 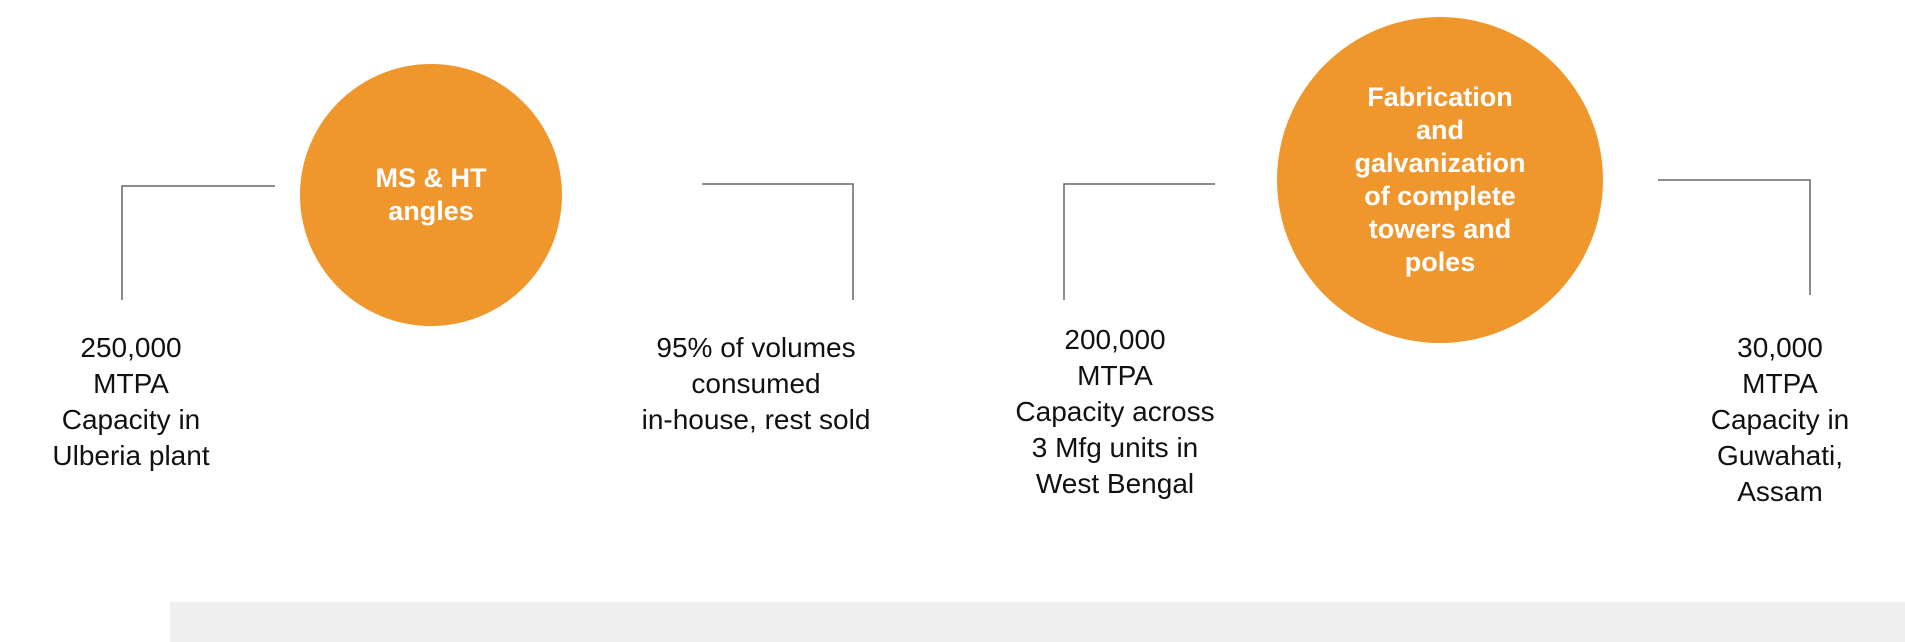 What do you see at coordinates (130, 402) in the screenshot?
I see `stat-text: 250,000 MTPA Capacity in Ulberia plant` at bounding box center [130, 402].